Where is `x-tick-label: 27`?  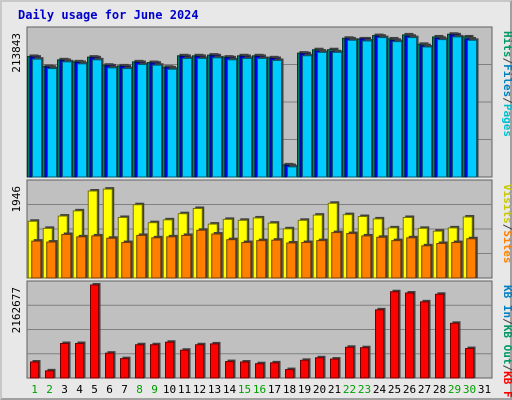 x-tick-label: 27 is located at coordinates (424, 389).